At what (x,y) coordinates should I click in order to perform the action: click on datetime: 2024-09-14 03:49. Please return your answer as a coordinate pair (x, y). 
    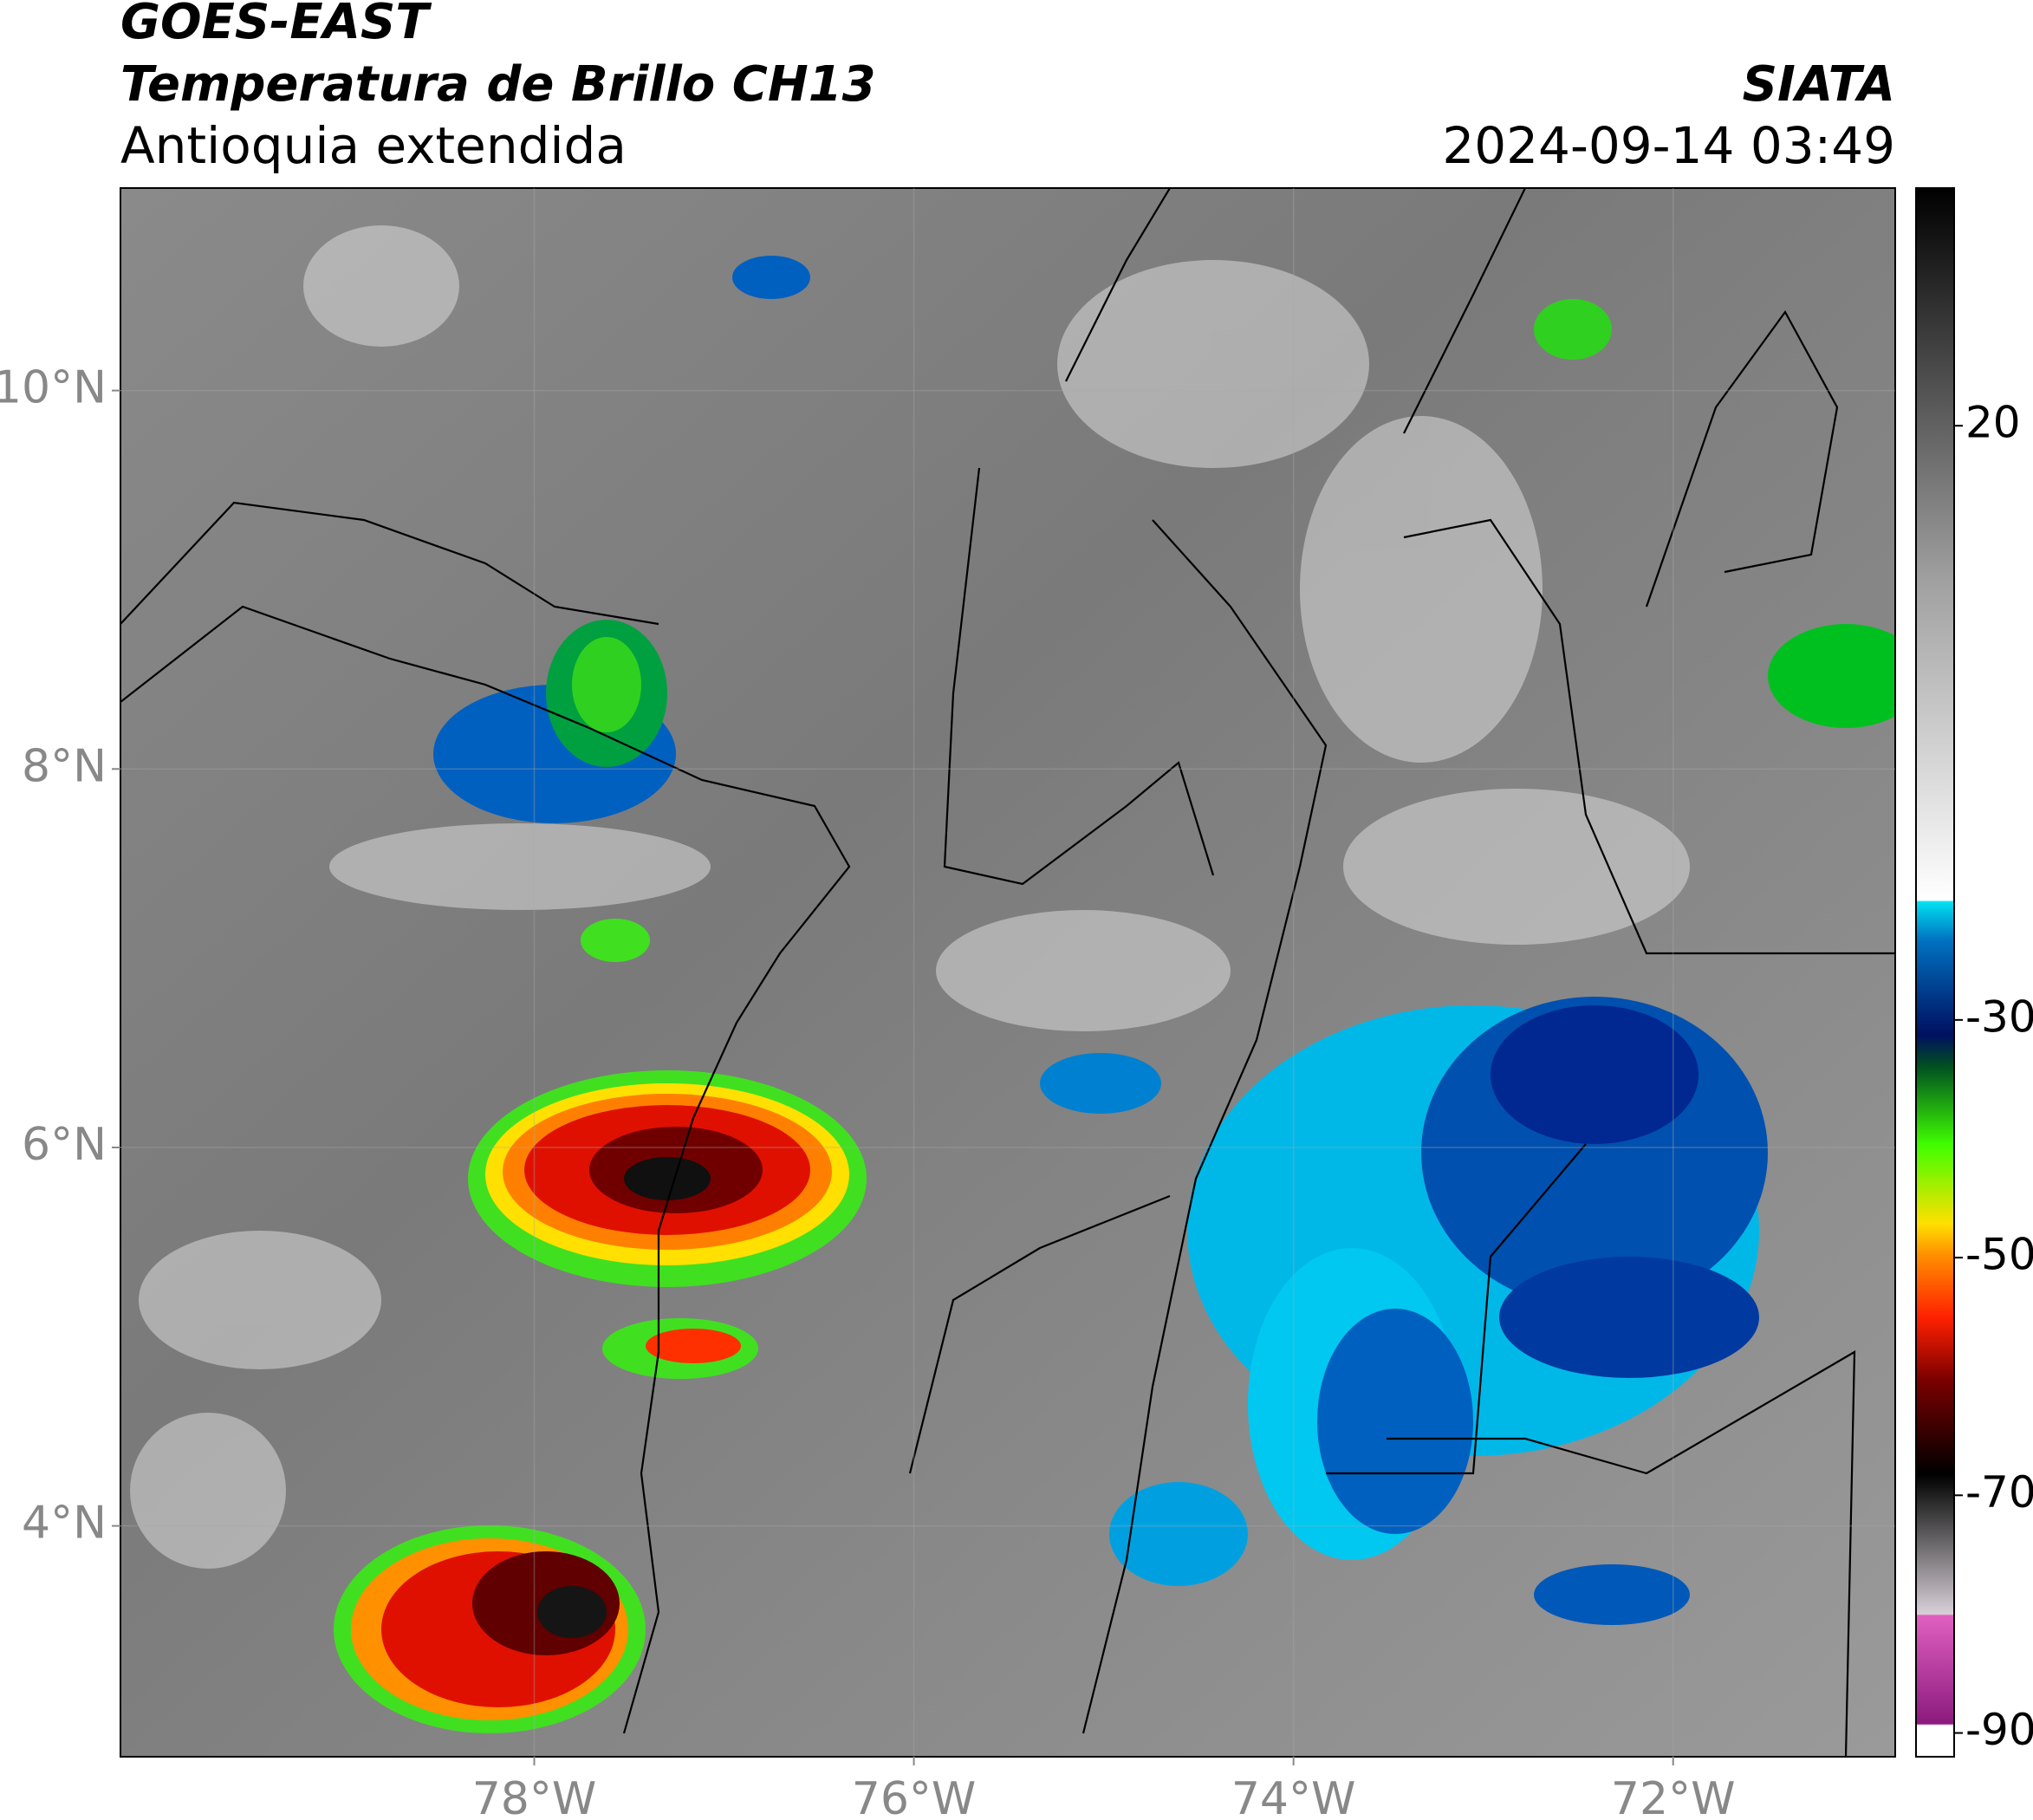
    Looking at the image, I should click on (1668, 145).